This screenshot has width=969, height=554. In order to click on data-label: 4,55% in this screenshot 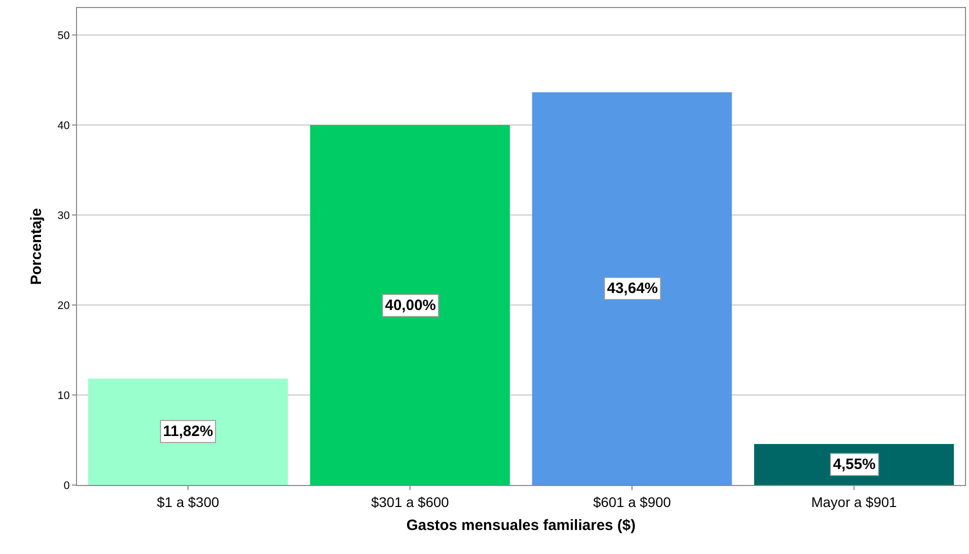, I will do `click(854, 464)`.